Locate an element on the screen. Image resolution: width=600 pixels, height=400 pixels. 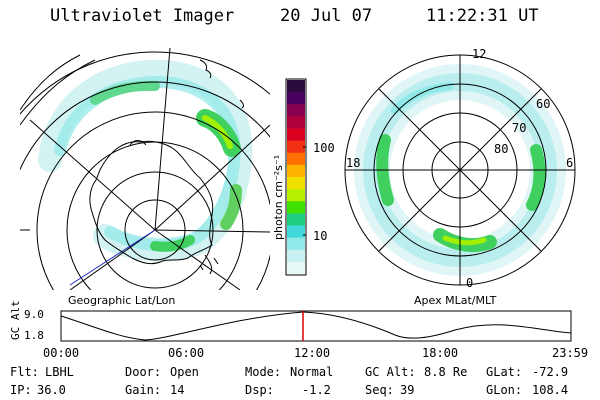
flt-value: LBHL is located at coordinates (59, 372).